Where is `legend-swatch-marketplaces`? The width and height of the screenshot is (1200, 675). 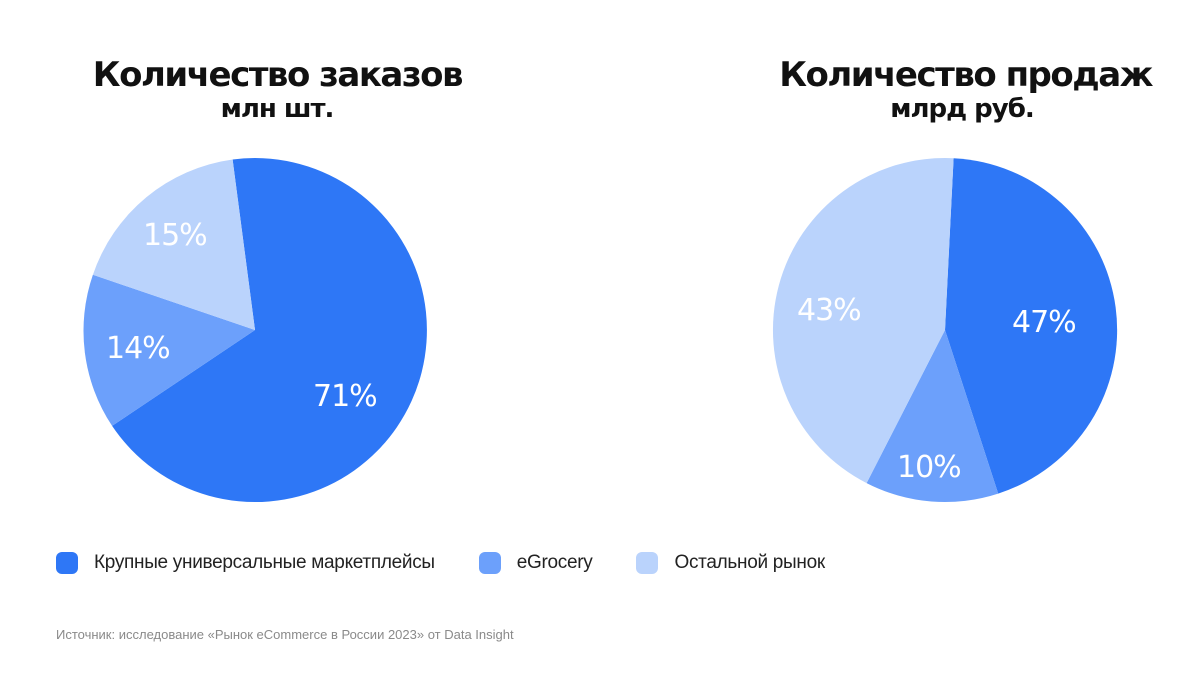 legend-swatch-marketplaces is located at coordinates (67, 563).